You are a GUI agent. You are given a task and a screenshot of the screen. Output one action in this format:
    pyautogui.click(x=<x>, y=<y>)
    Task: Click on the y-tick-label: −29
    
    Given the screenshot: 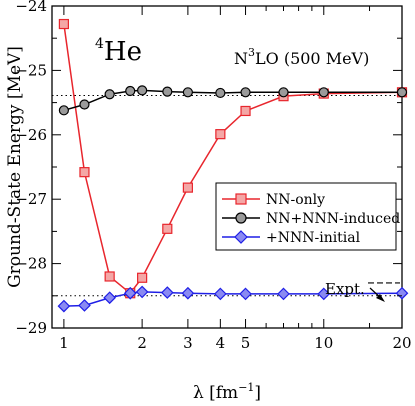 What is the action you would take?
    pyautogui.click(x=31, y=328)
    